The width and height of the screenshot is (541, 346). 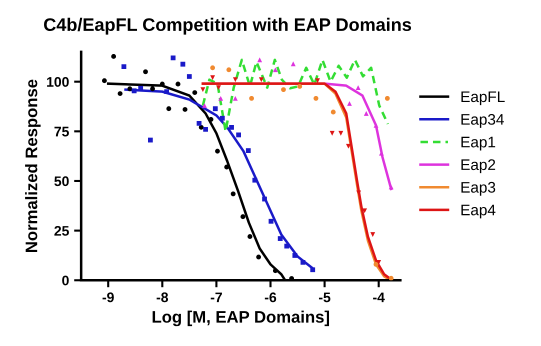 I want to click on line-series, so click(x=296, y=95).